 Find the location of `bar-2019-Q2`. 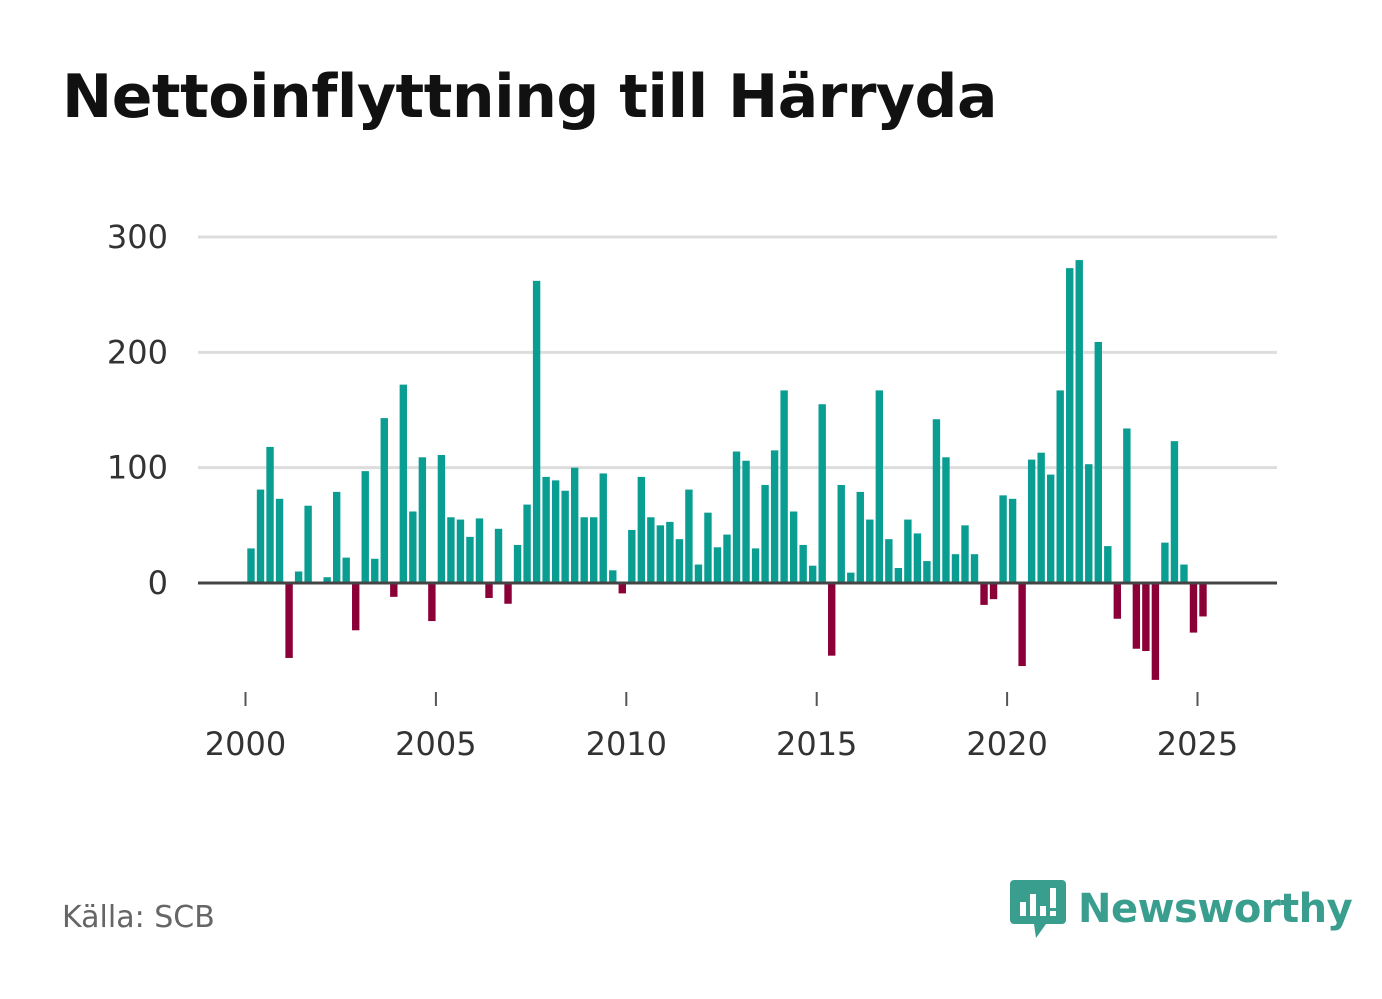

bar-2019-Q2 is located at coordinates (984, 594).